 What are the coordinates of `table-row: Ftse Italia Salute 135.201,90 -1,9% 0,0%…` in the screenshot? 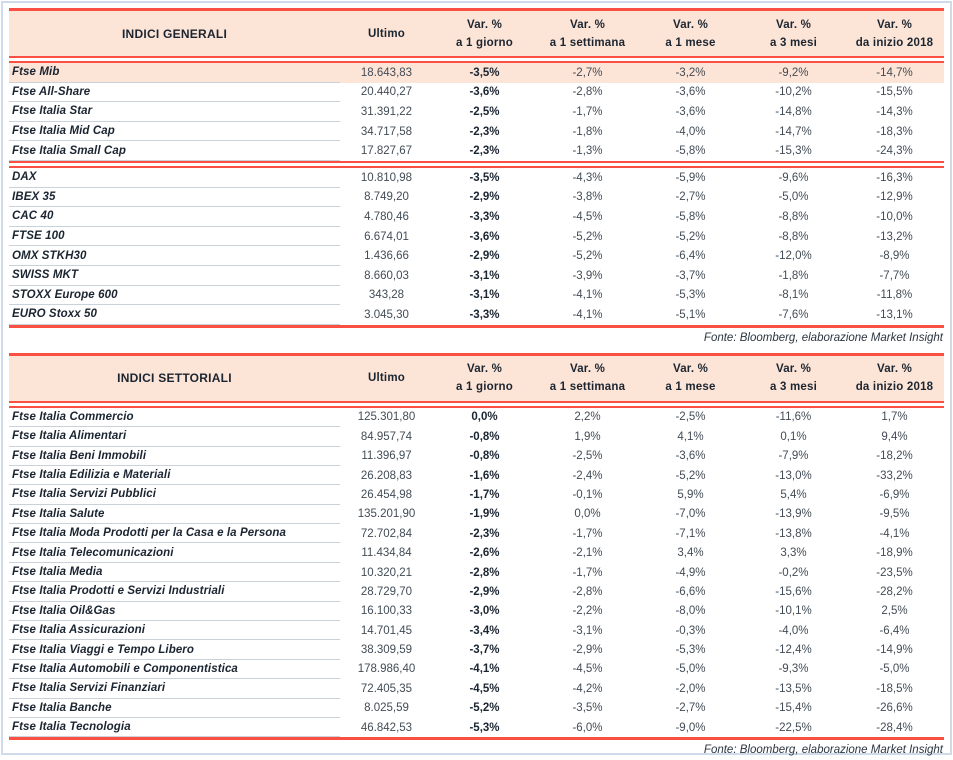 It's located at (476, 515).